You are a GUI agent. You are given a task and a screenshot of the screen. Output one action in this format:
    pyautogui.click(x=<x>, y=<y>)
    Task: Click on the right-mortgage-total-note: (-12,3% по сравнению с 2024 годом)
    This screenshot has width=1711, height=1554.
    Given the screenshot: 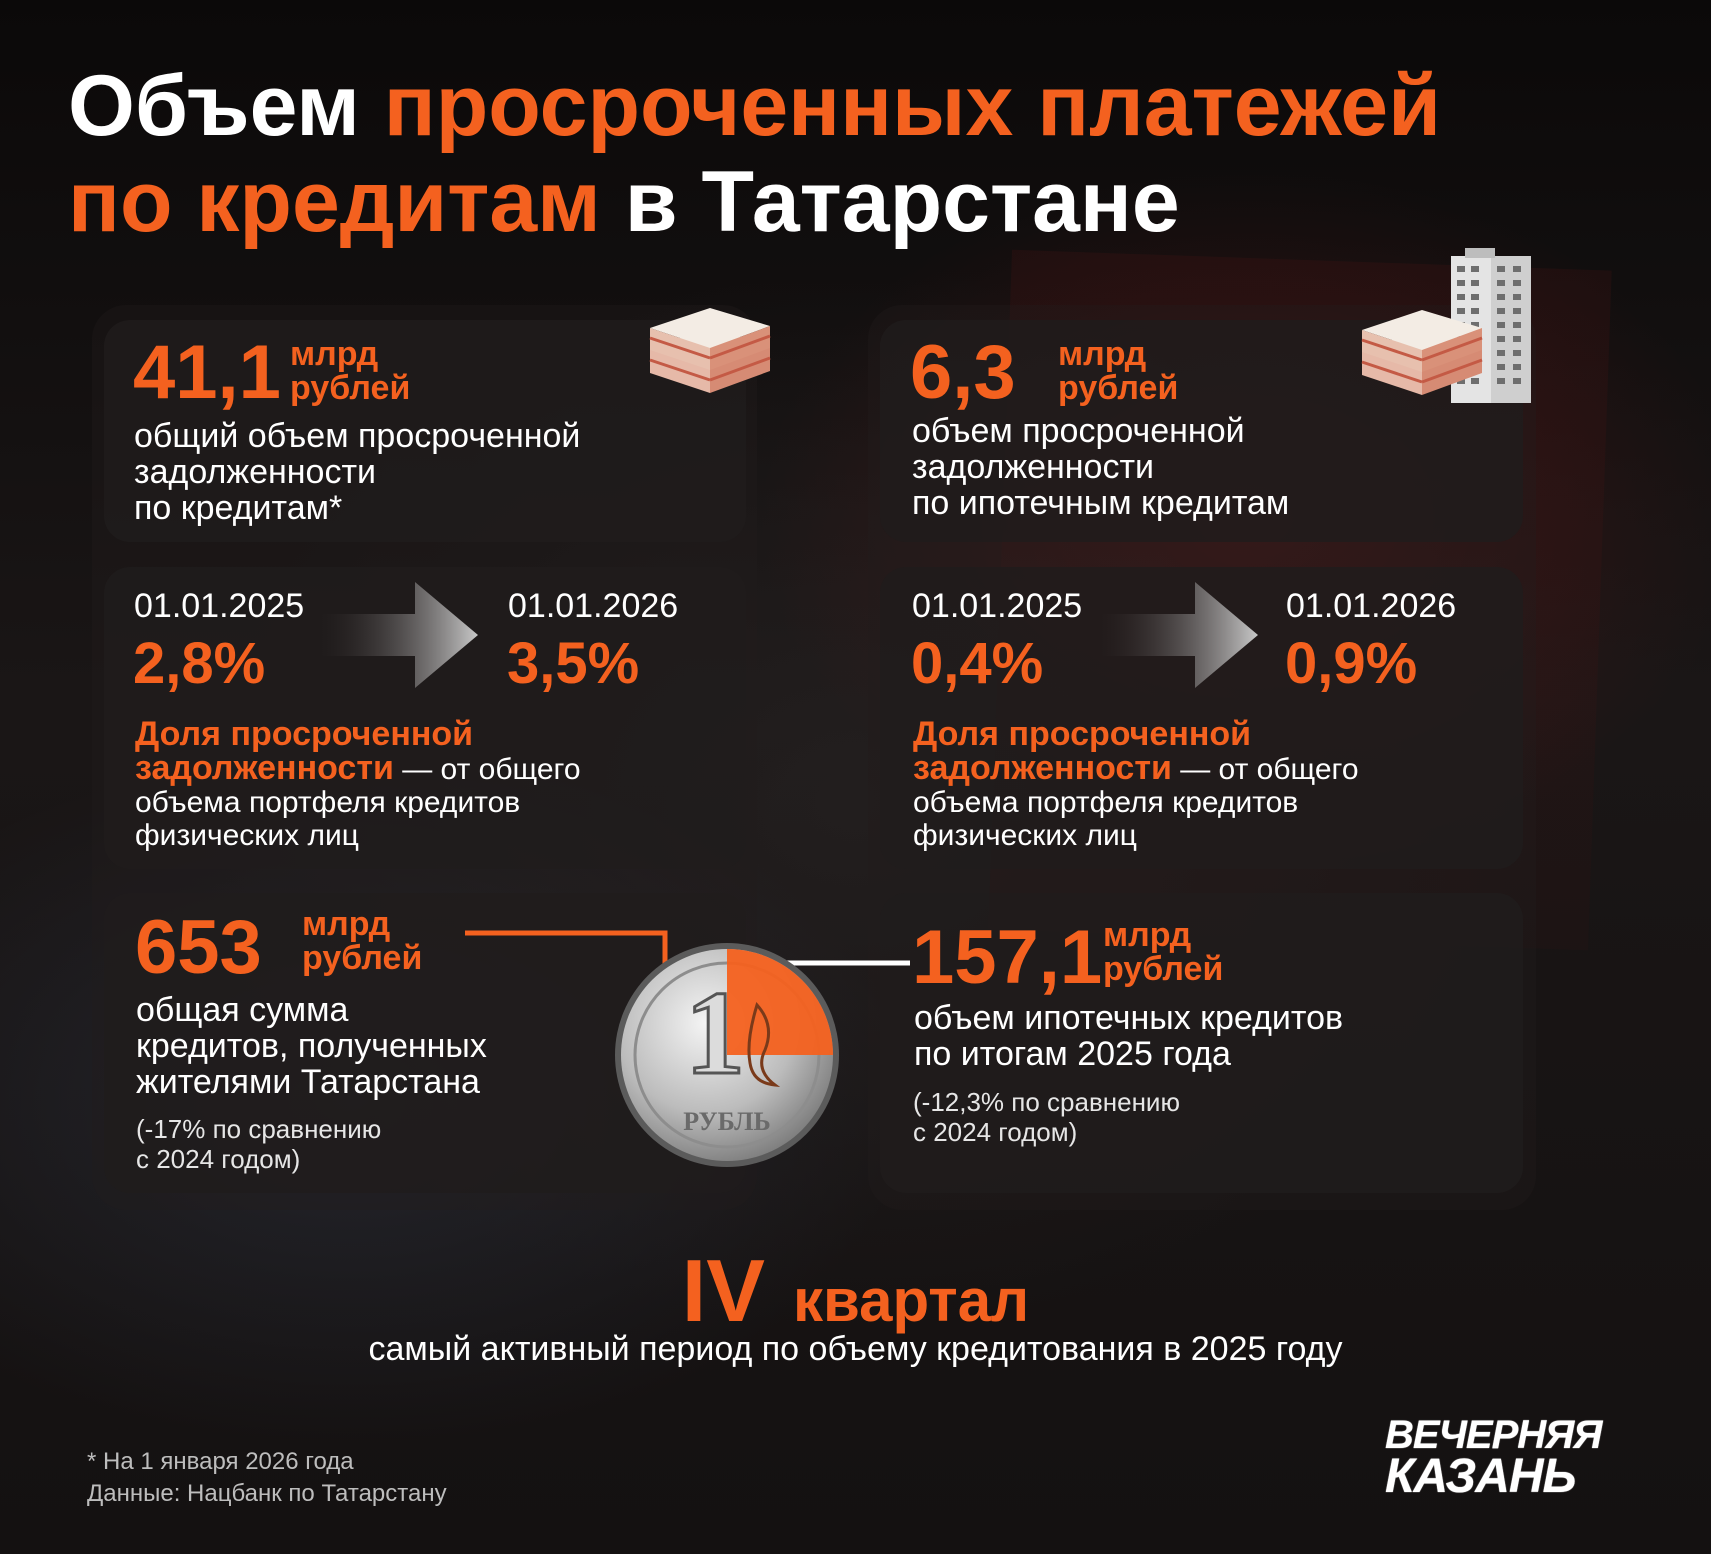 What is the action you would take?
    pyautogui.click(x=1046, y=1117)
    